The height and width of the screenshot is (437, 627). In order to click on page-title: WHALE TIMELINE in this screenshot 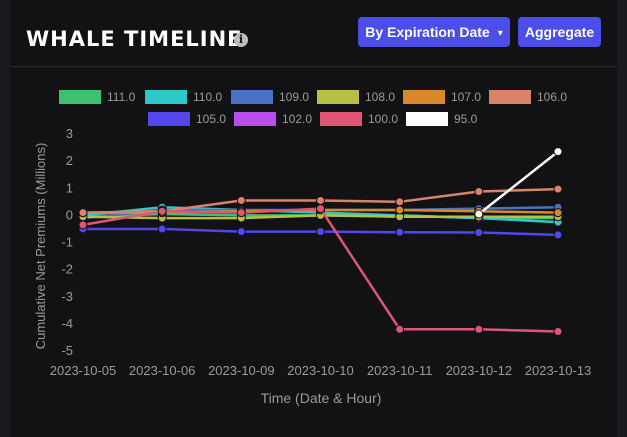, I will do `click(134, 39)`.